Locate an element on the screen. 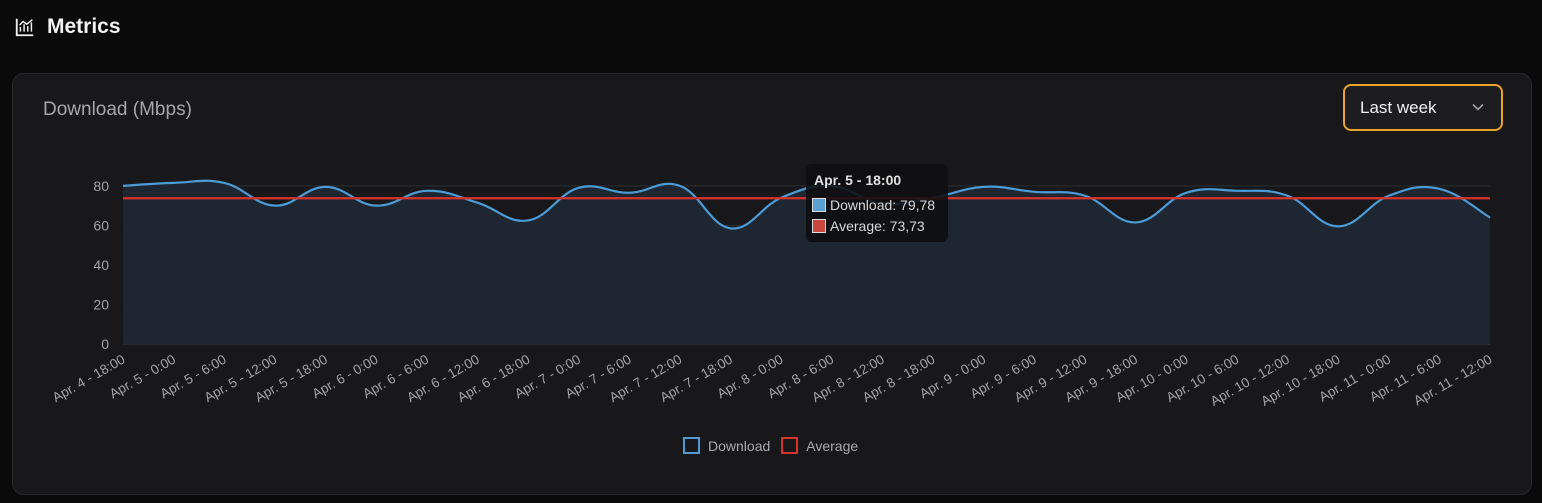 The width and height of the screenshot is (1542, 503). chart-title: Download (Mbps) is located at coordinates (117, 109).